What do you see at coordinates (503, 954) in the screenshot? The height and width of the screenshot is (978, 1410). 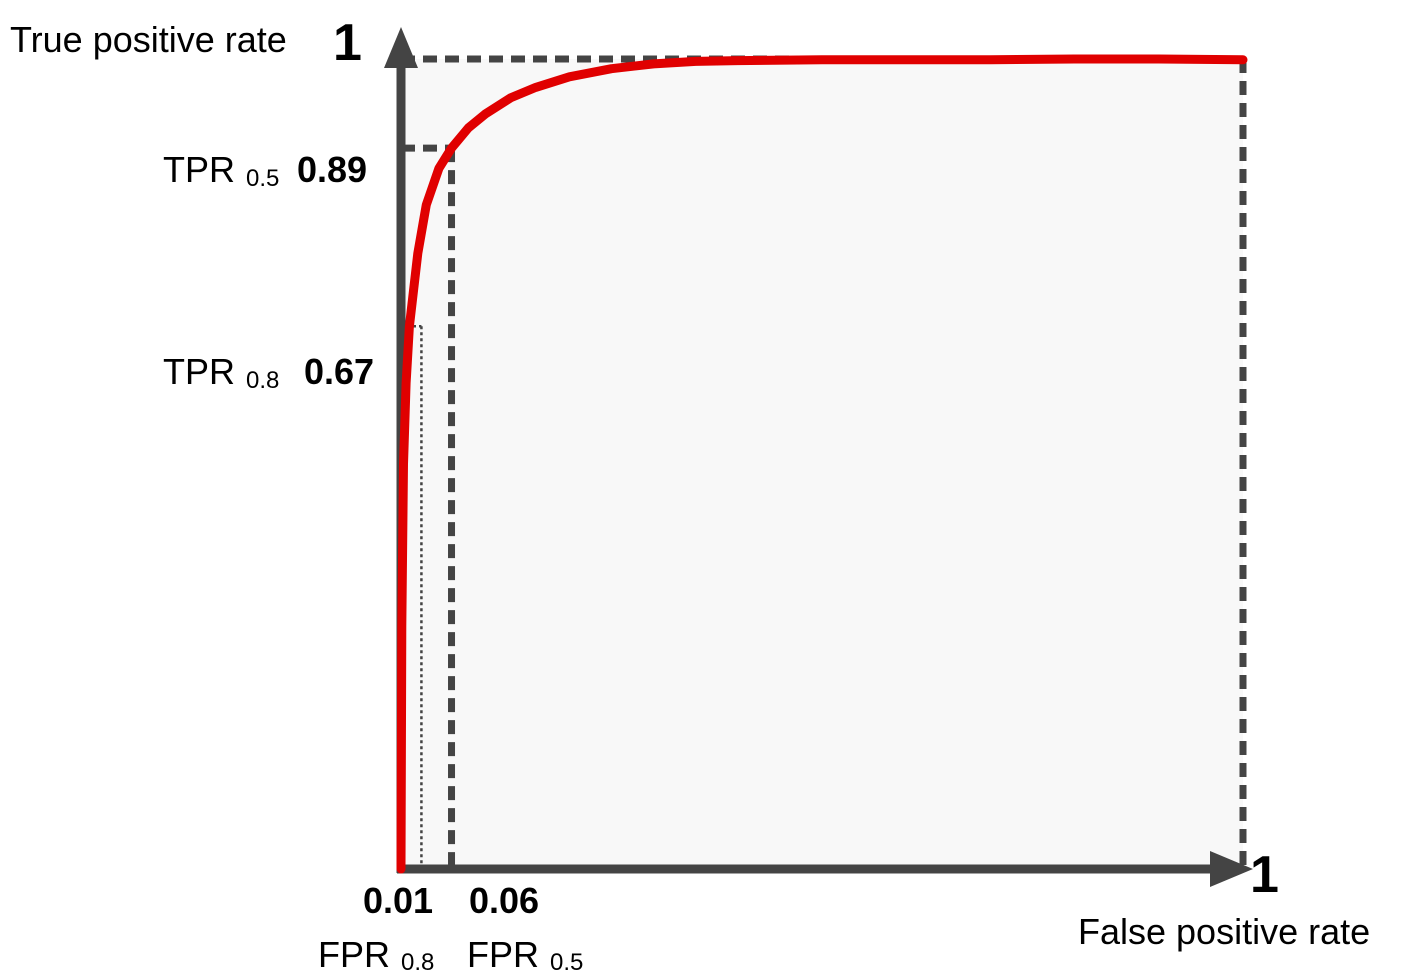 I see `fpr-05-label: FPR` at bounding box center [503, 954].